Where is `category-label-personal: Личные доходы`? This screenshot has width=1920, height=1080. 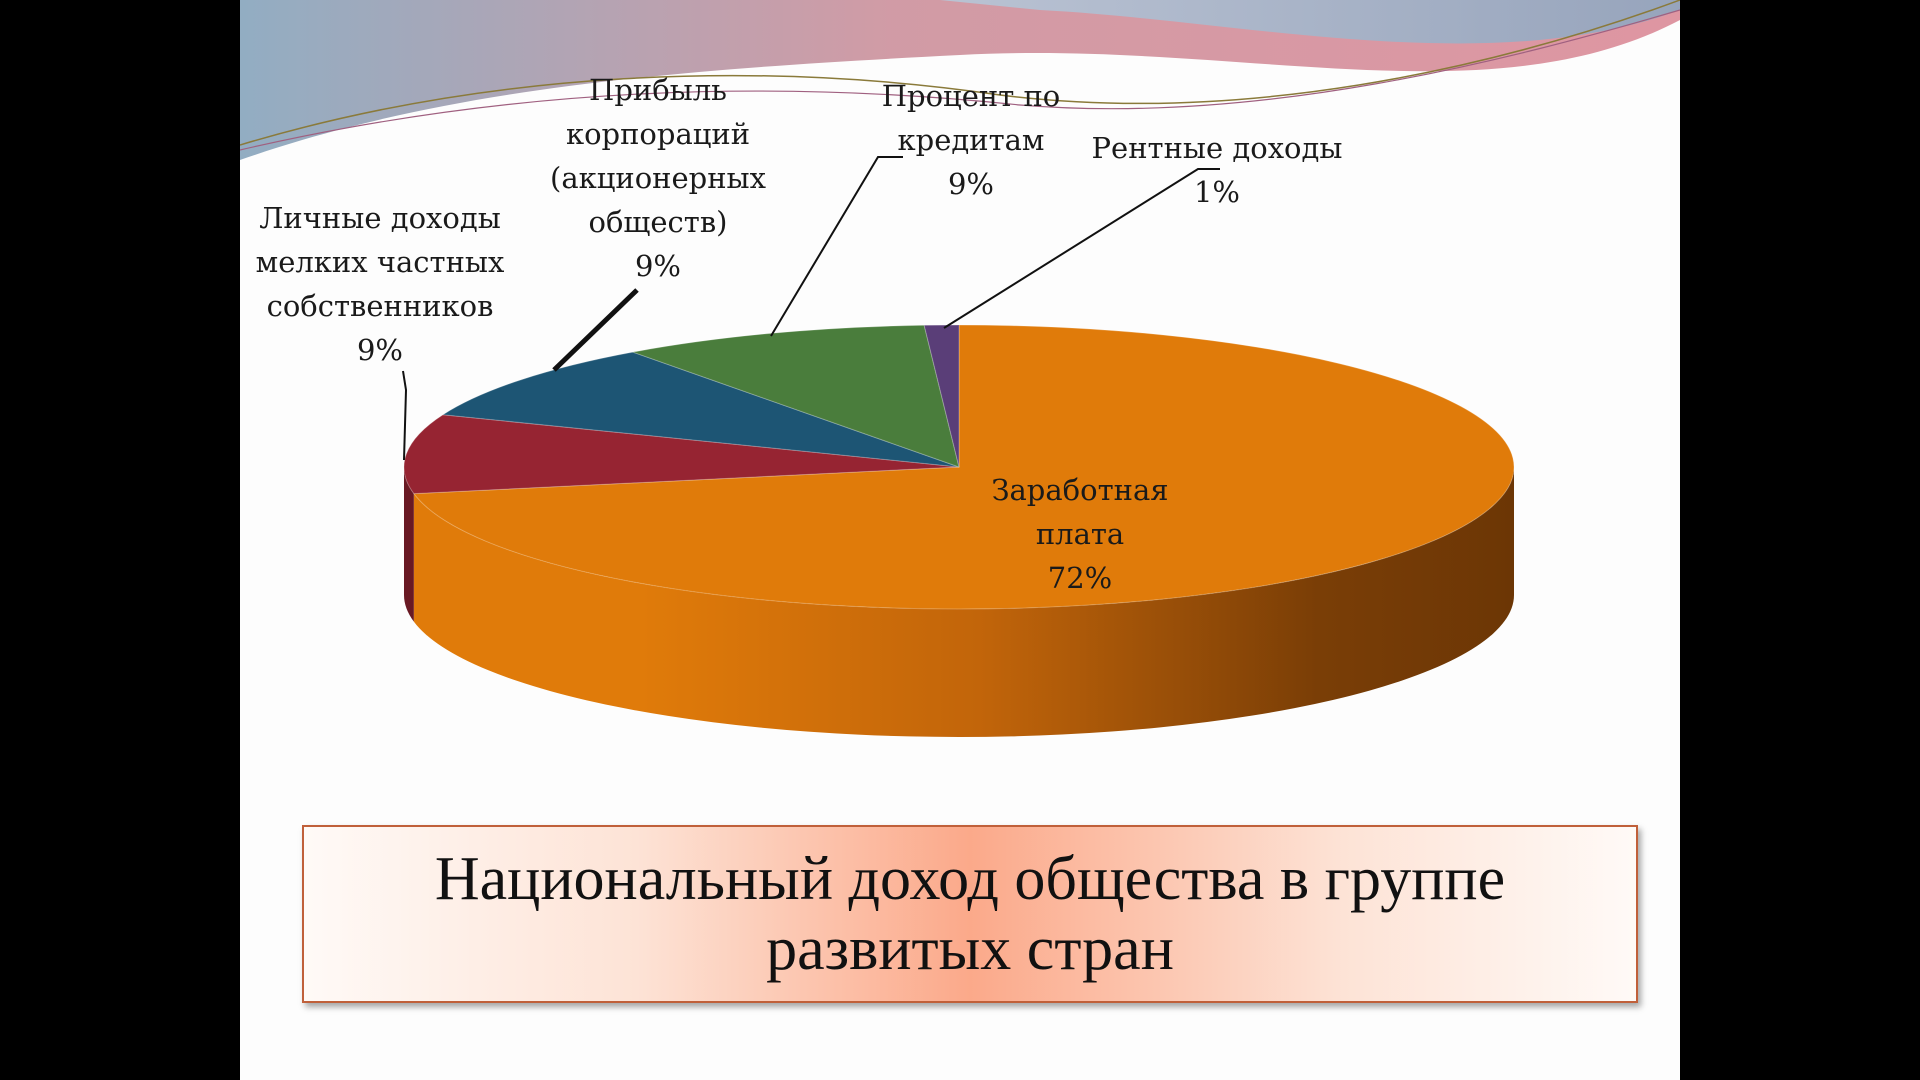 category-label-personal: Личные доходы is located at coordinates (380, 218).